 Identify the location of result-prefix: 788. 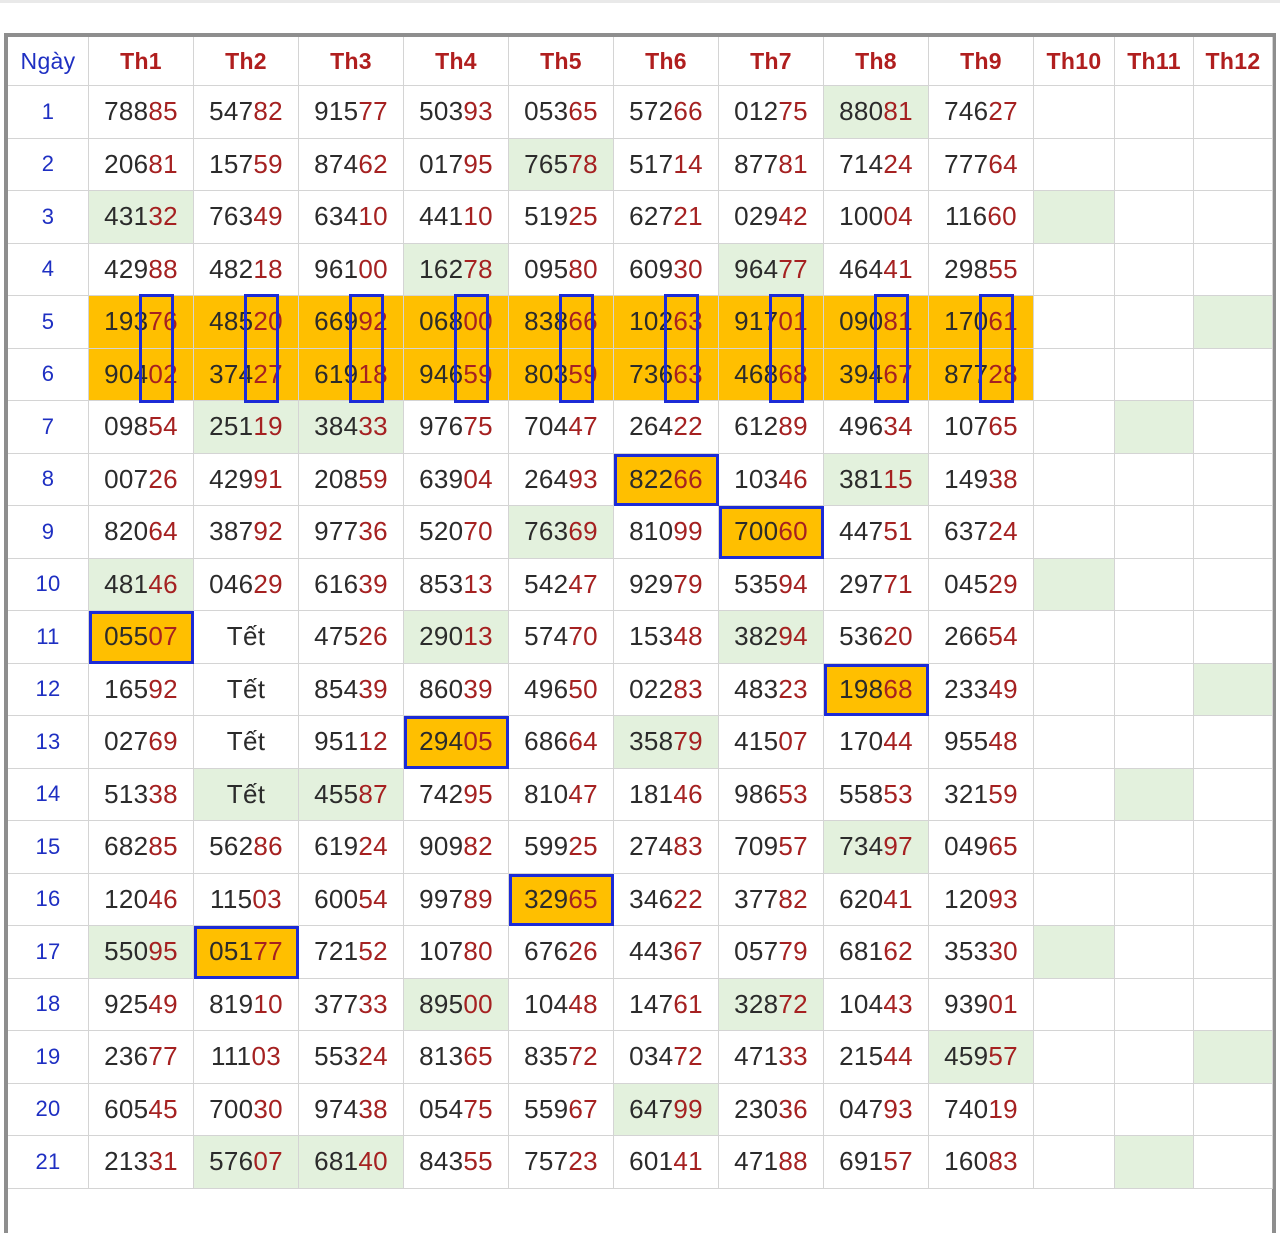
(126, 111).